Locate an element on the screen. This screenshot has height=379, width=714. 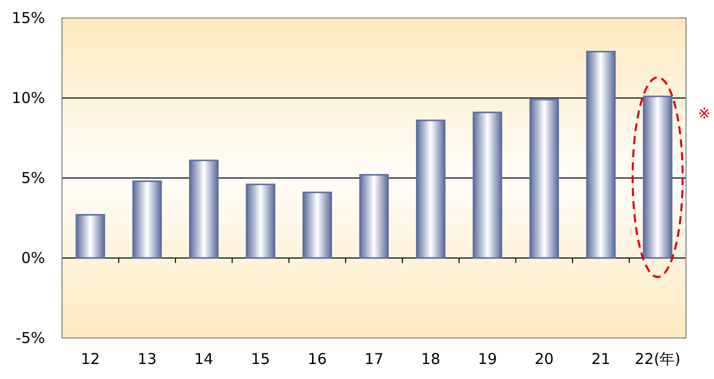
y-tick-label: 5% is located at coordinates (33, 178).